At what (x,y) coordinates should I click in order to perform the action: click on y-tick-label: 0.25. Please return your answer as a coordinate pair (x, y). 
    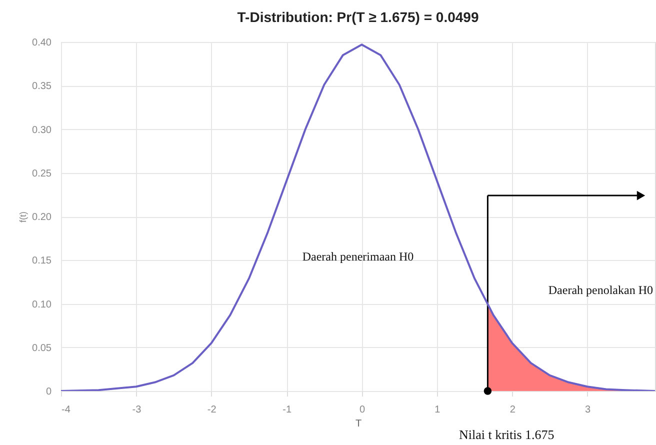
    Looking at the image, I should click on (42, 174).